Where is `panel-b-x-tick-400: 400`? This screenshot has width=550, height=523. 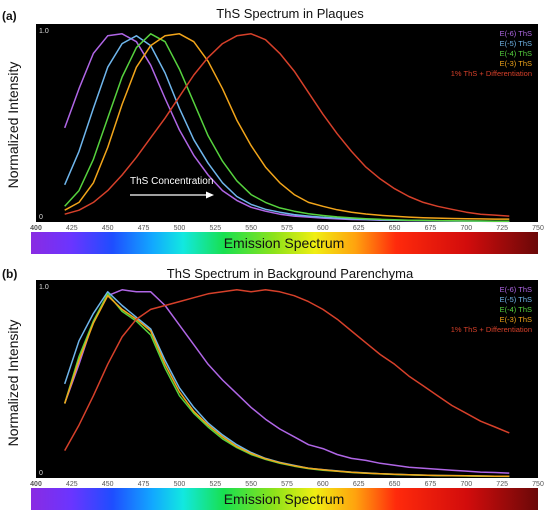
panel-b-x-tick-400: 400 is located at coordinates (36, 484).